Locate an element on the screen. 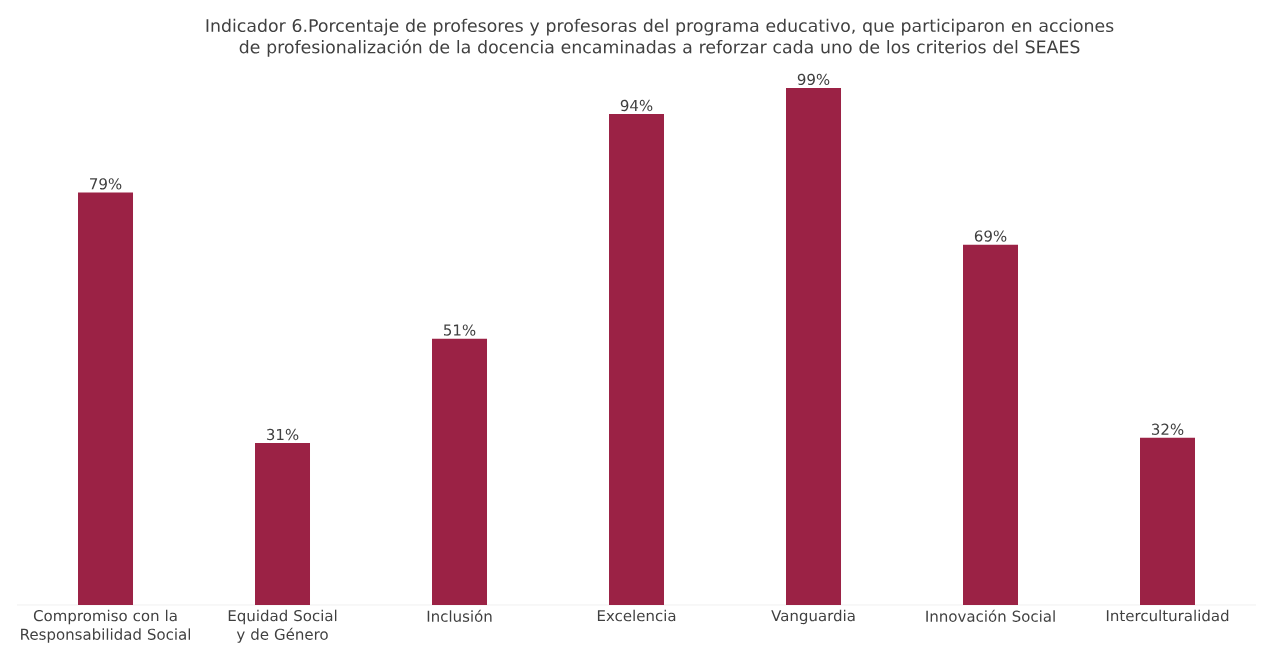 This screenshot has height=666, width=1267. x-tick-label: Innovación Social is located at coordinates (990, 615).